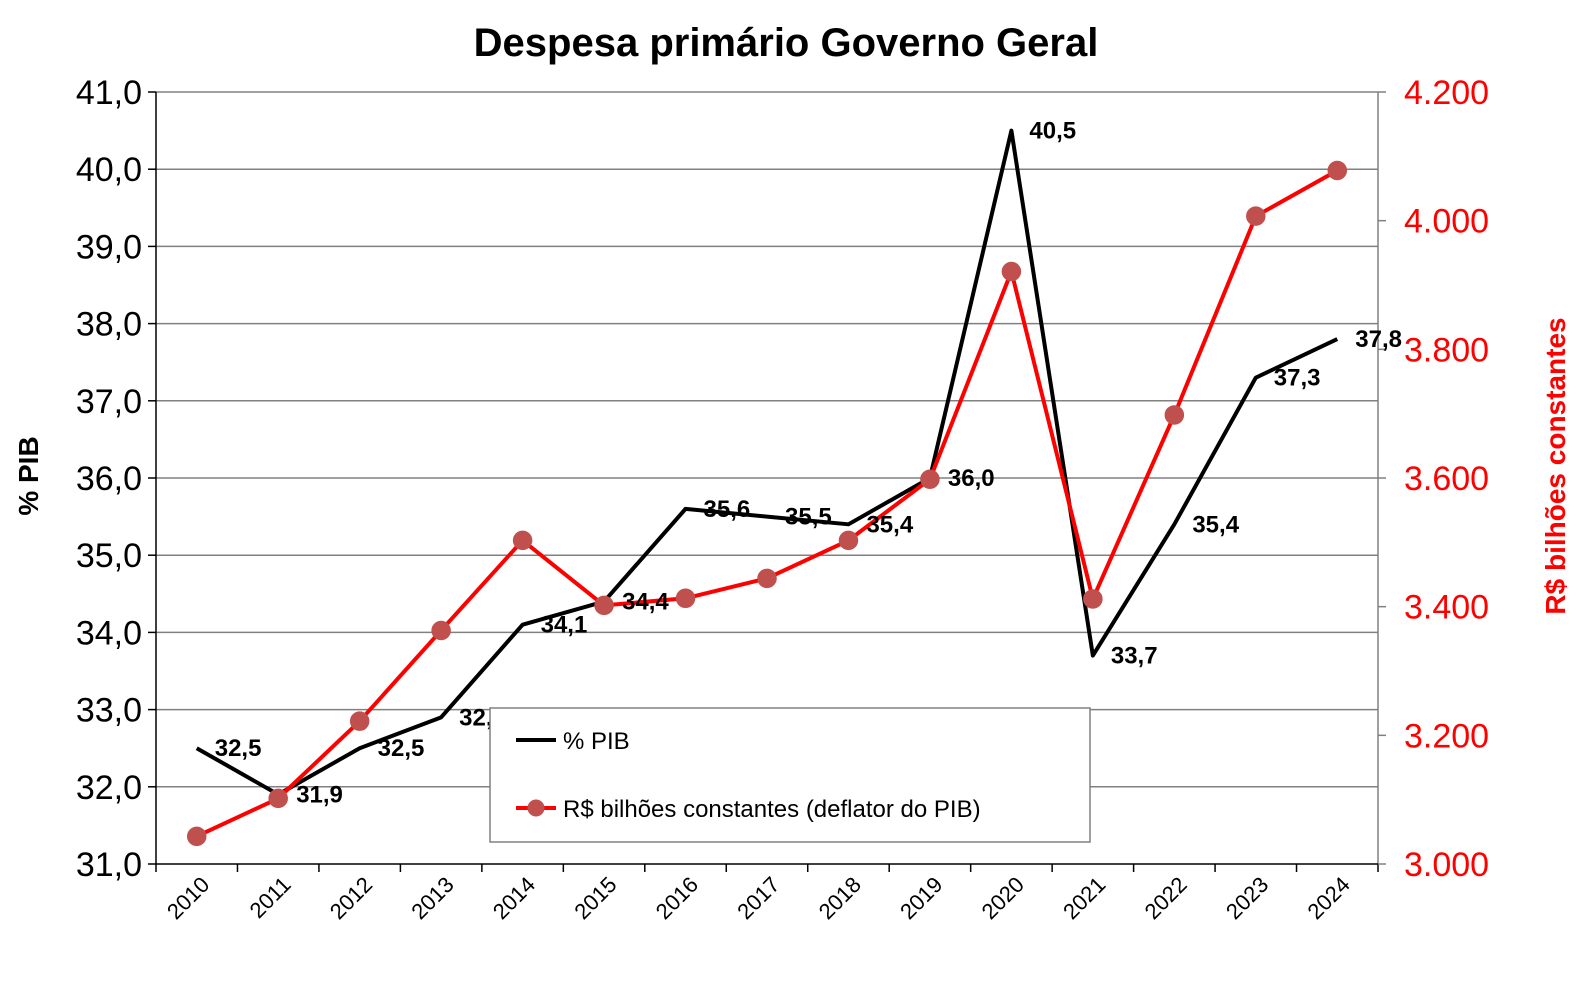  I want to click on data-label-pib-2023: 37,3, so click(1297, 378).